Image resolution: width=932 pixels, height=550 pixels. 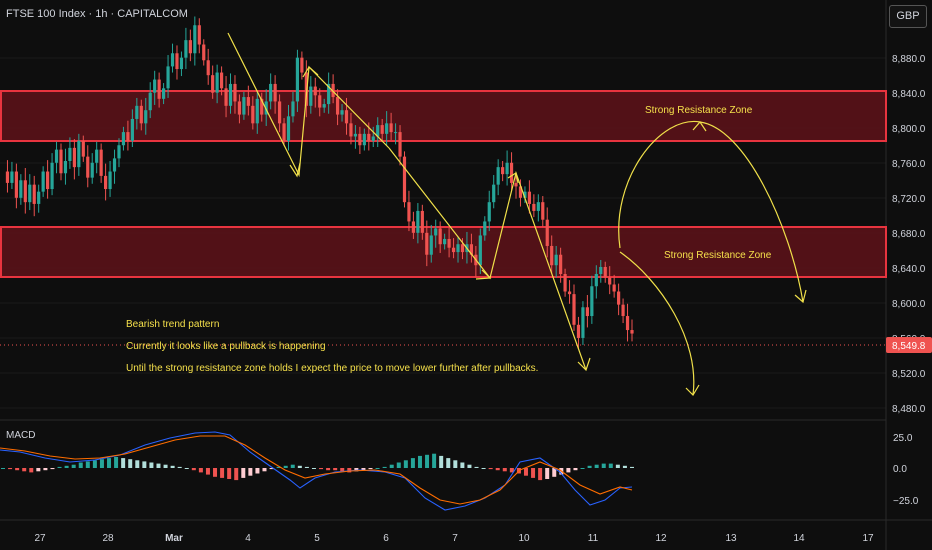 I want to click on price-tick-label: 8,840.0, so click(x=909, y=94).